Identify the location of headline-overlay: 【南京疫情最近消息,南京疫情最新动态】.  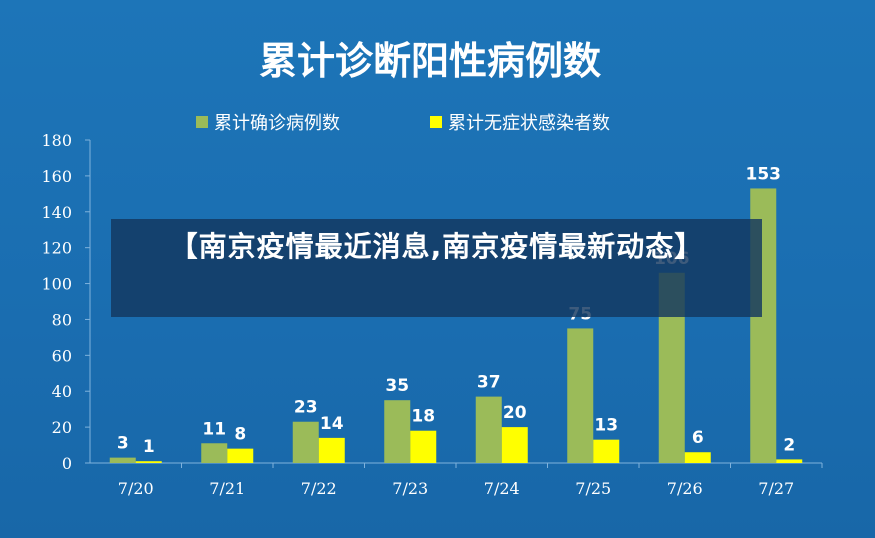
(436, 268).